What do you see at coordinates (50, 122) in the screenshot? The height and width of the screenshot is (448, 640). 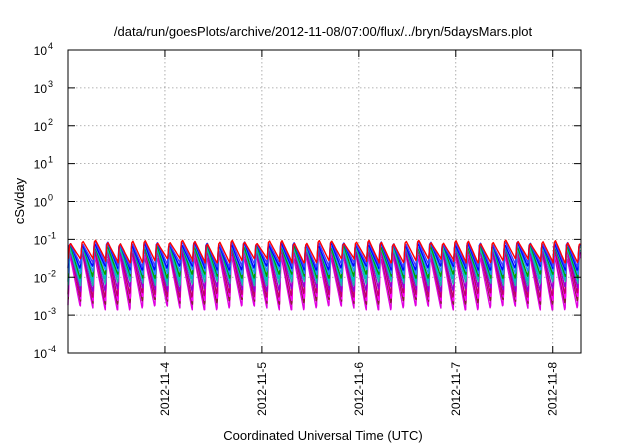 I see `y-tick-exponent: 2` at bounding box center [50, 122].